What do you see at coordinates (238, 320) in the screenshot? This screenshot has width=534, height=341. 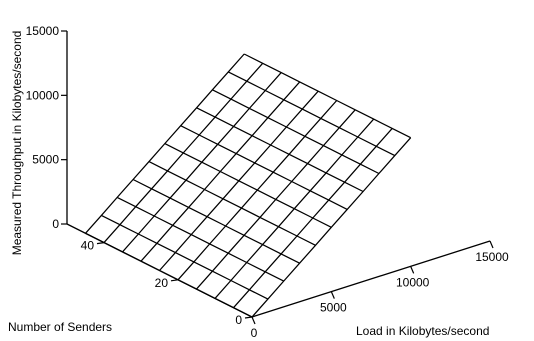 I see `y-tick-label: 0` at bounding box center [238, 320].